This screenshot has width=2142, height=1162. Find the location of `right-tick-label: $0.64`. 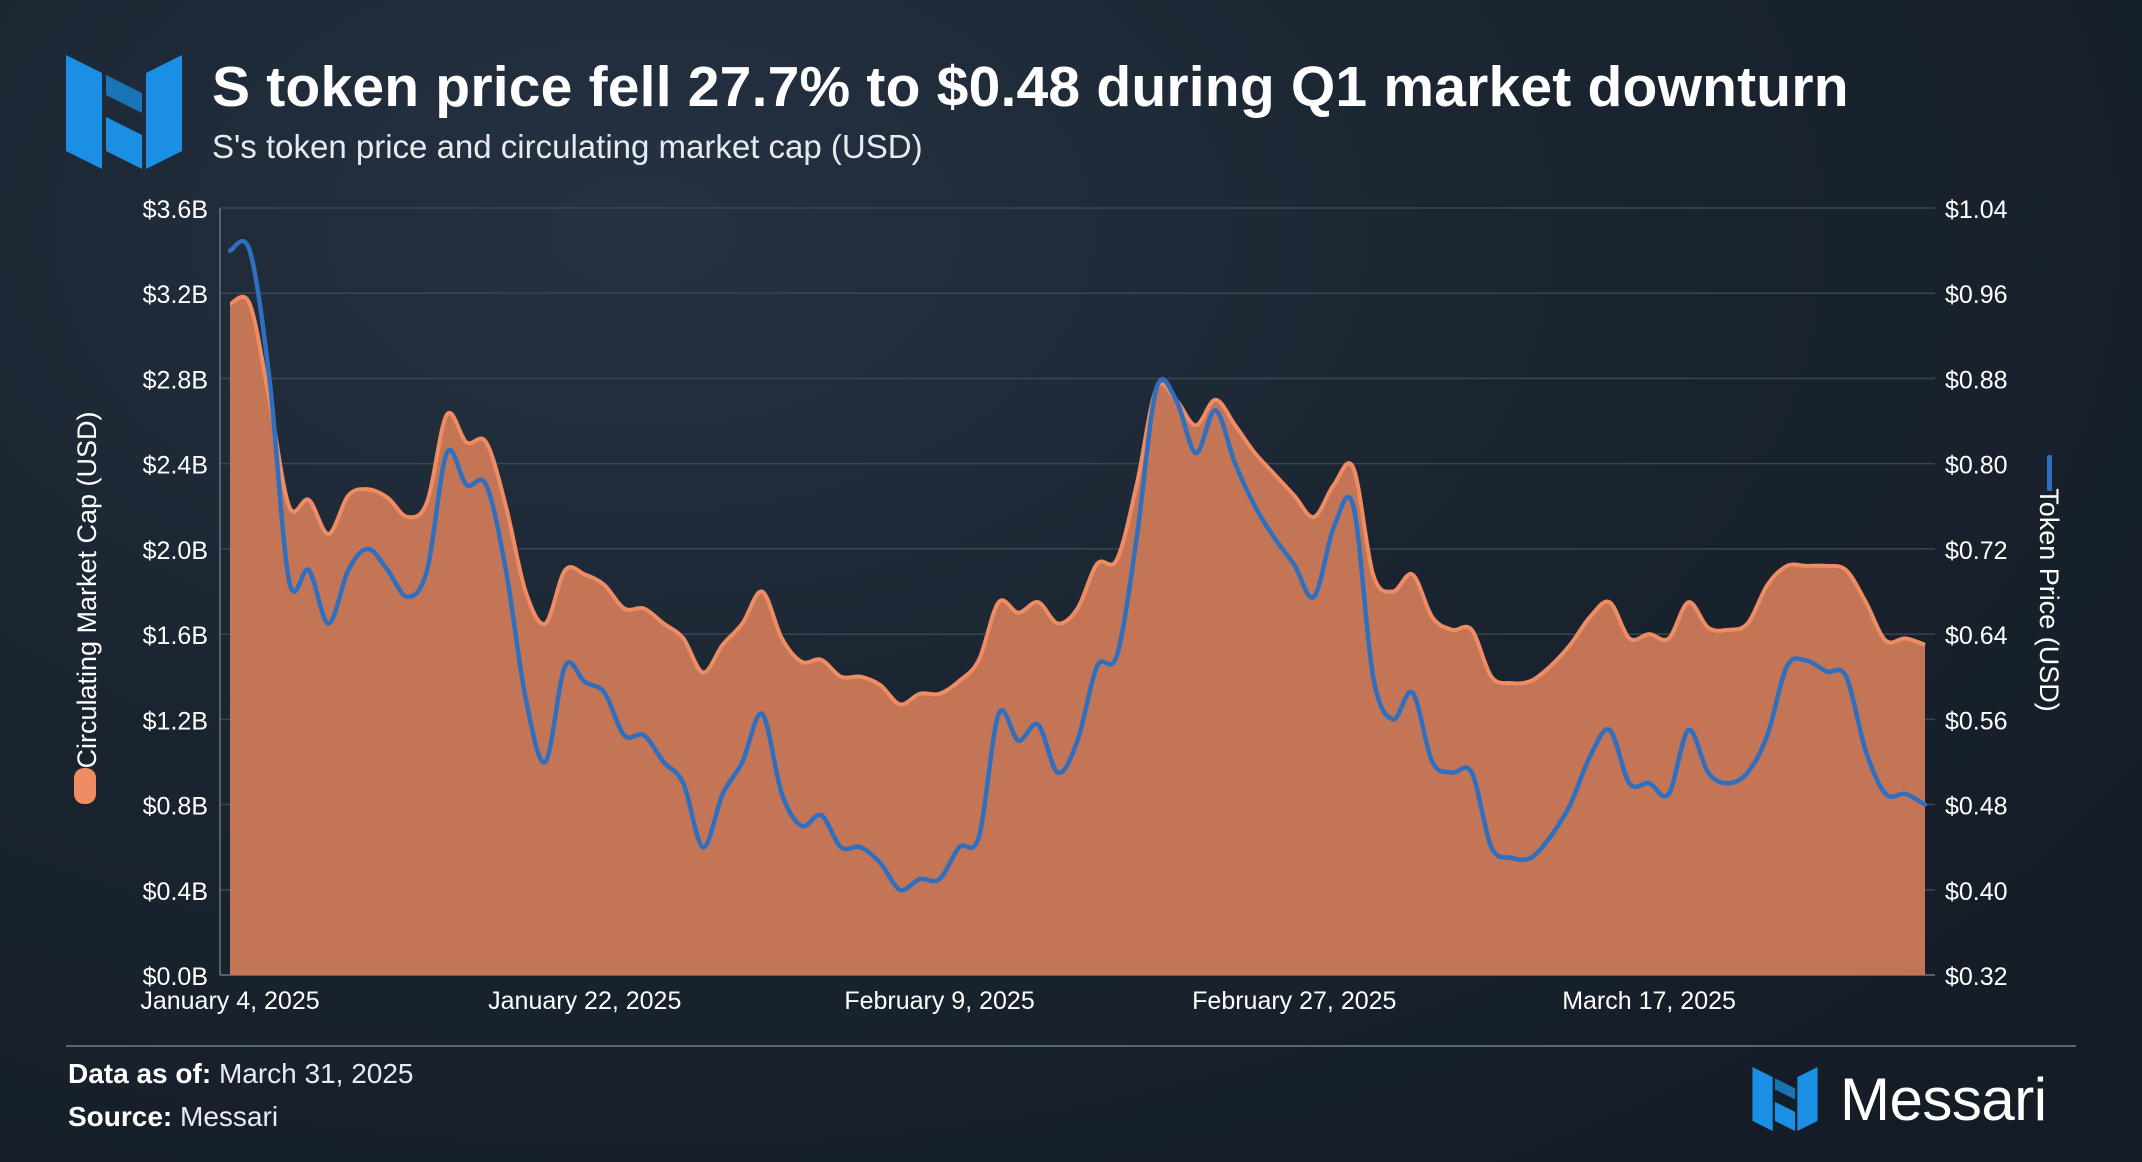

right-tick-label: $0.64 is located at coordinates (1976, 636).